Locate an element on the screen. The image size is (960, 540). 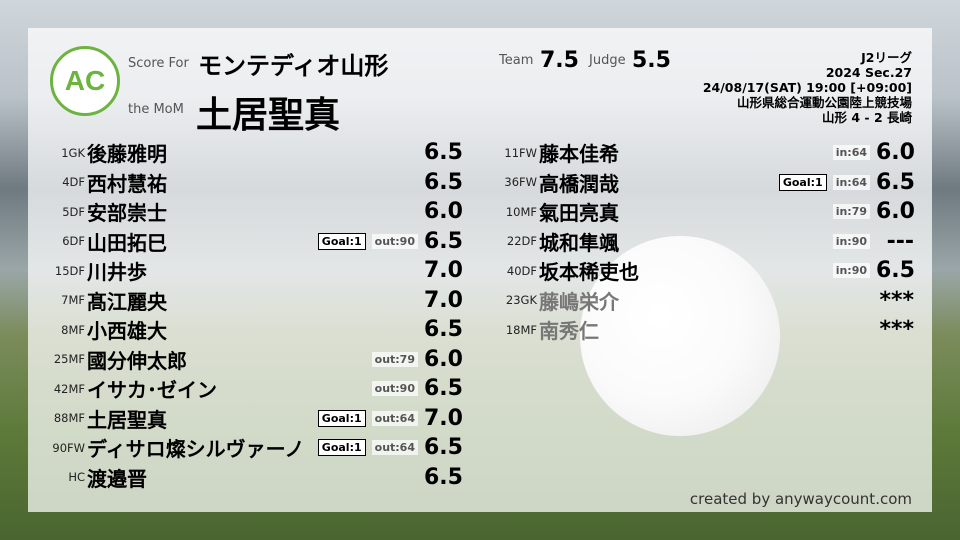
credit: created by anywaycount.com is located at coordinates (800, 499).